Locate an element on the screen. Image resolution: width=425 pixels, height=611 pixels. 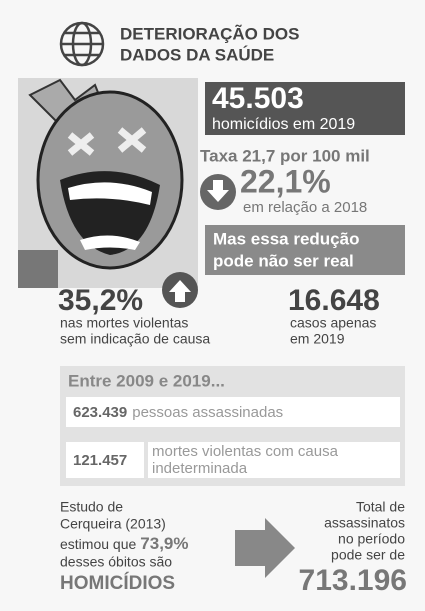
homicides-box is located at coordinates (305, 108).